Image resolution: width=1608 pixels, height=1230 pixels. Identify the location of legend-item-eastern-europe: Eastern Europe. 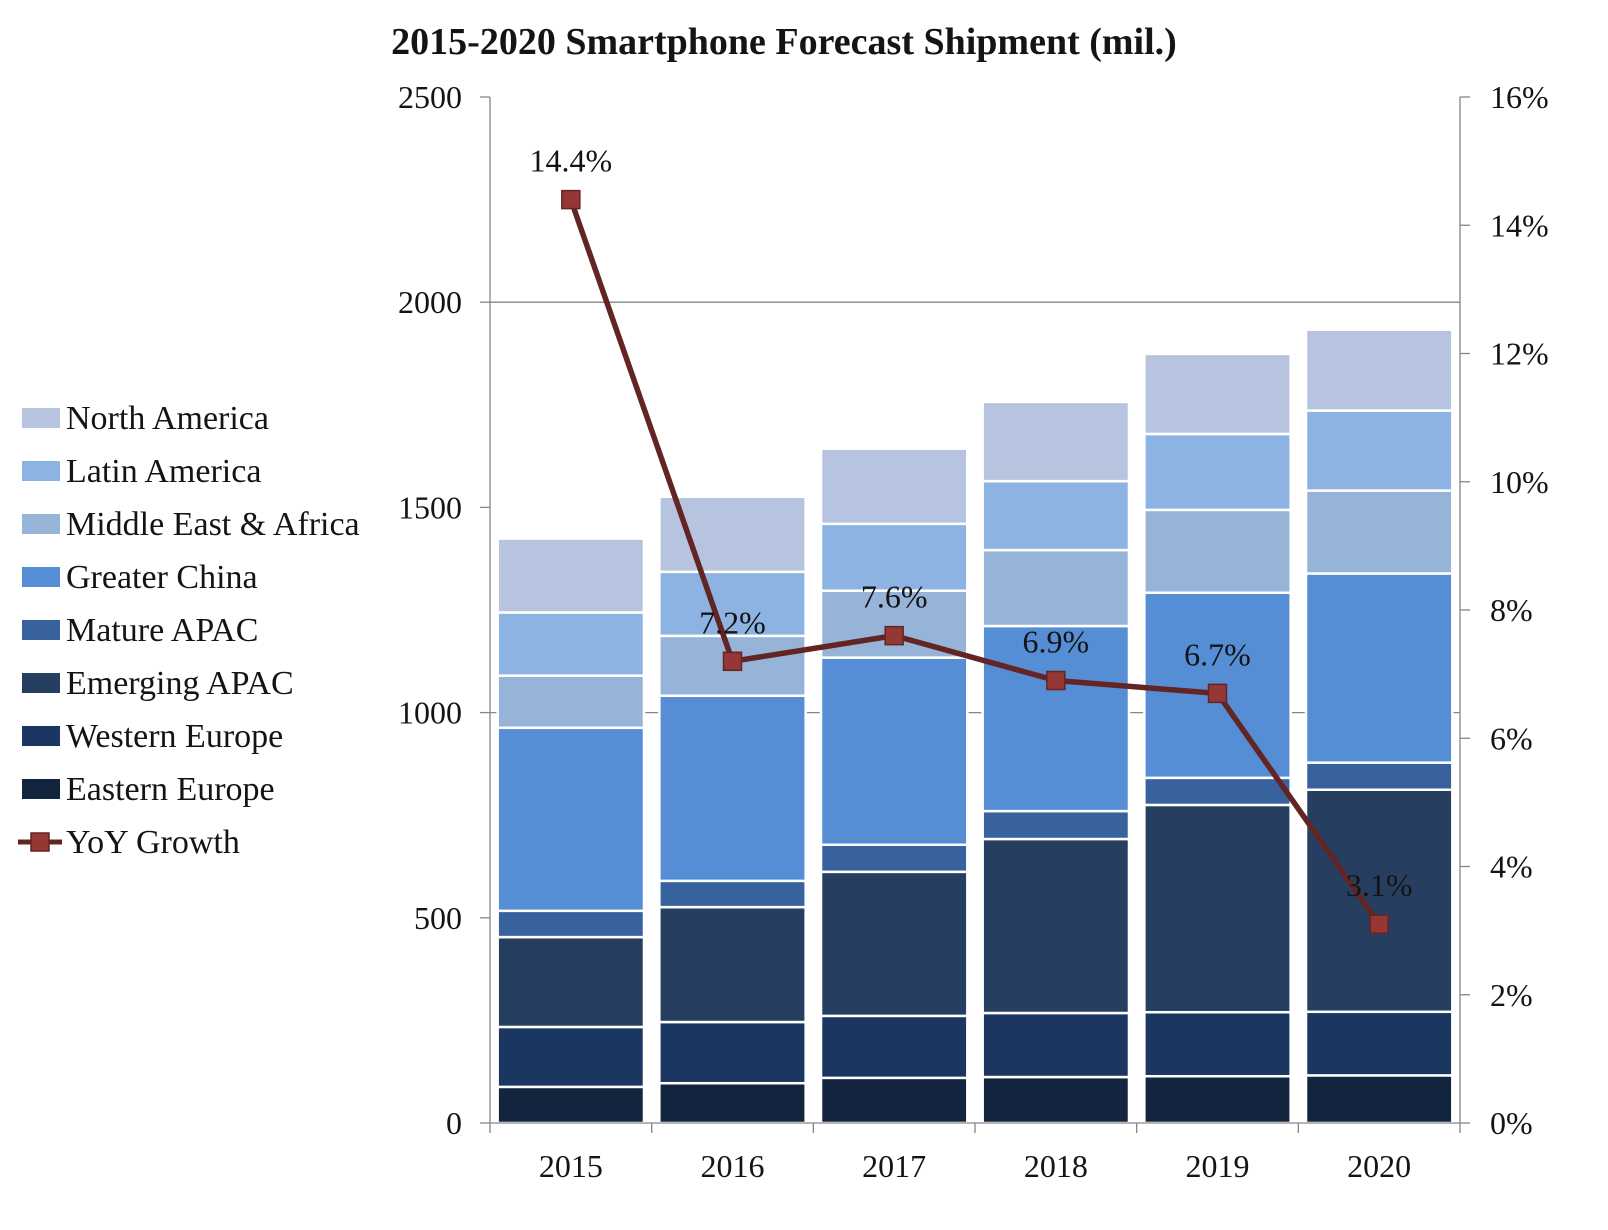
(148, 789).